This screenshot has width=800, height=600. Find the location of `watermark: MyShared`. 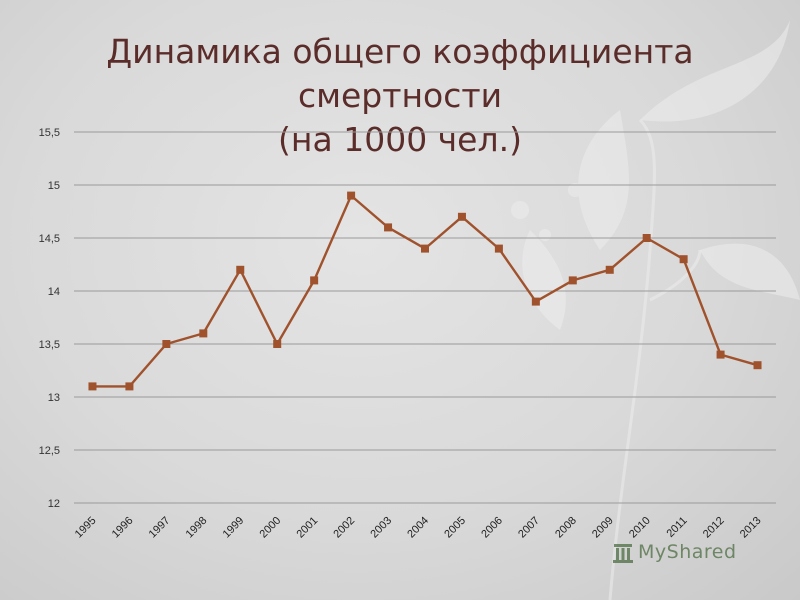

watermark: MyShared is located at coordinates (674, 552).